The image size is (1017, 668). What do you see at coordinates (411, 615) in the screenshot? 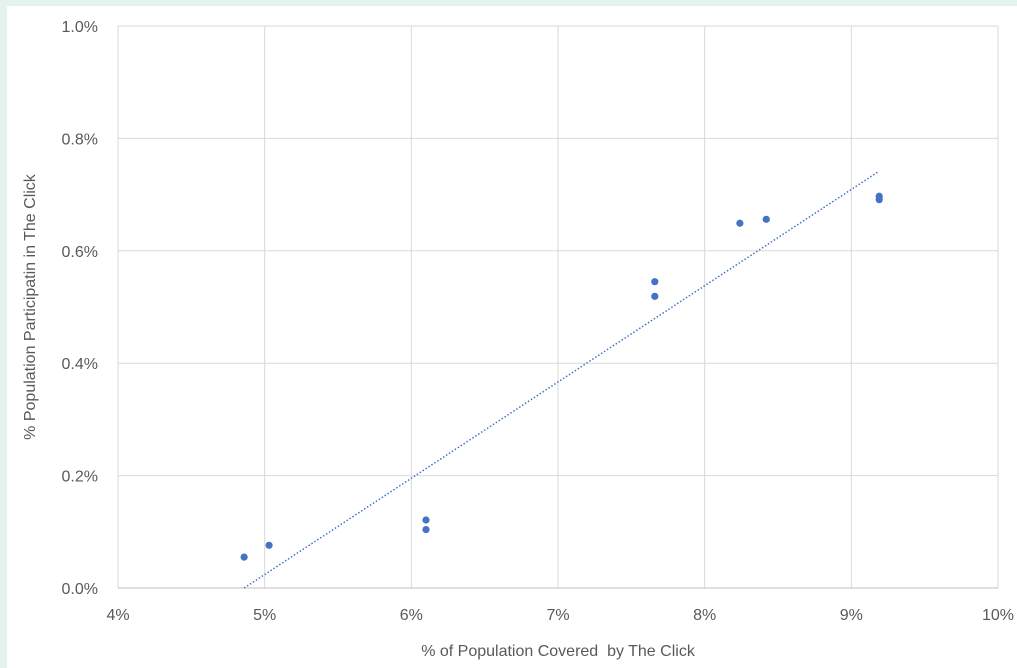
I see `x-tick-label: 6%` at bounding box center [411, 615].